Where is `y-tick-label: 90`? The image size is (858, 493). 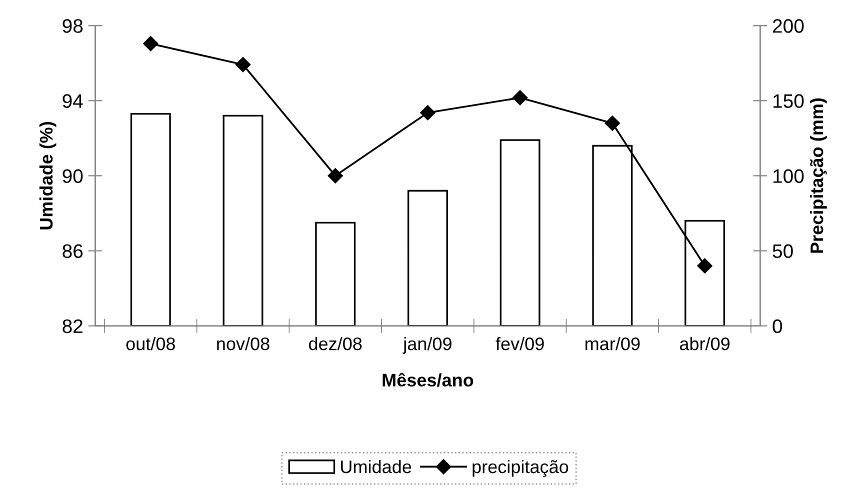
y-tick-label: 90 is located at coordinates (72, 176).